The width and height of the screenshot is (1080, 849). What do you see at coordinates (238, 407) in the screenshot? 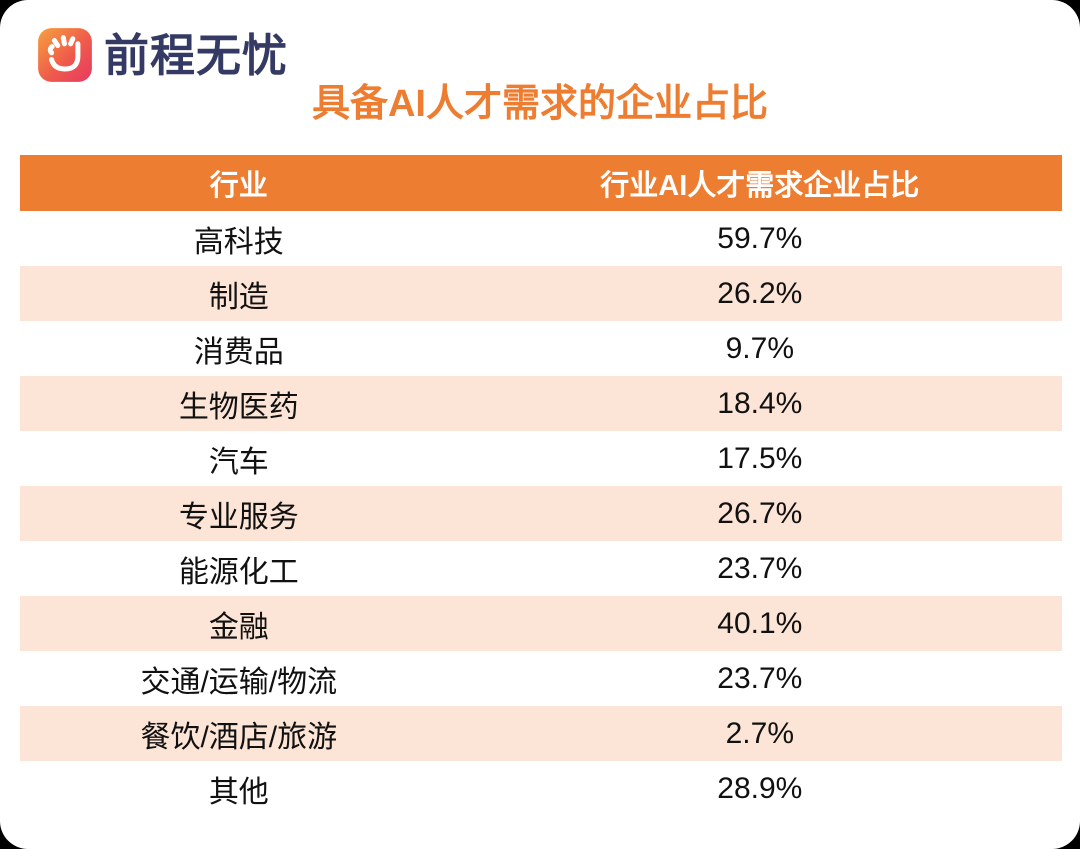
I see `industry-cell: 生物医药` at bounding box center [238, 407].